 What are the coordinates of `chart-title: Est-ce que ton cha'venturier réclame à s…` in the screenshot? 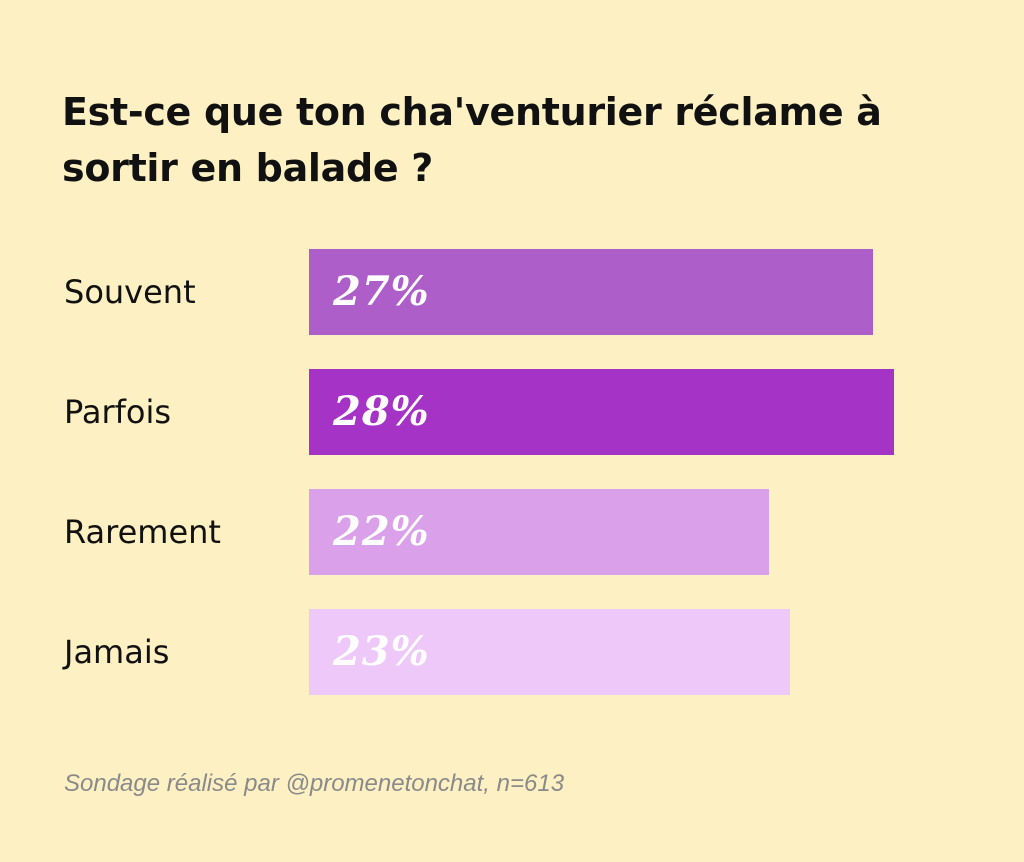 It's located at (472, 140).